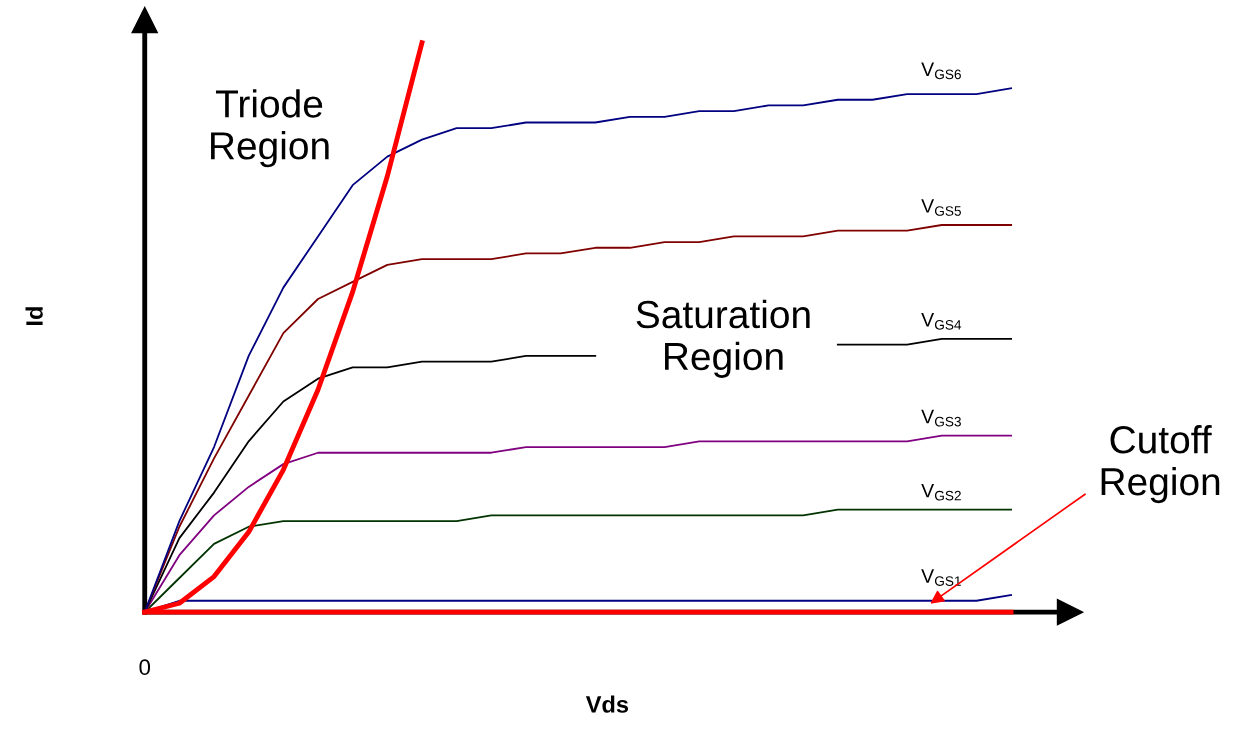 This screenshot has height=742, width=1237. What do you see at coordinates (723, 338) in the screenshot?
I see `annotation: Saturation Region` at bounding box center [723, 338].